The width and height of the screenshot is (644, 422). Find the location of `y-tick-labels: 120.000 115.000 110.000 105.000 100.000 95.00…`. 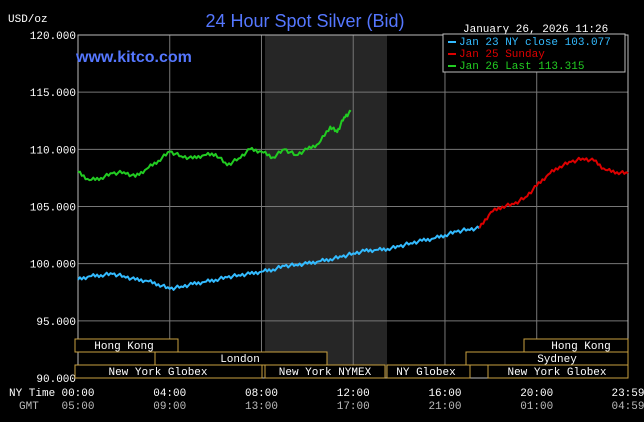

y-tick-labels: 120.000 115.000 110.000 105.000 100.000 95.00… is located at coordinates (53, 208).